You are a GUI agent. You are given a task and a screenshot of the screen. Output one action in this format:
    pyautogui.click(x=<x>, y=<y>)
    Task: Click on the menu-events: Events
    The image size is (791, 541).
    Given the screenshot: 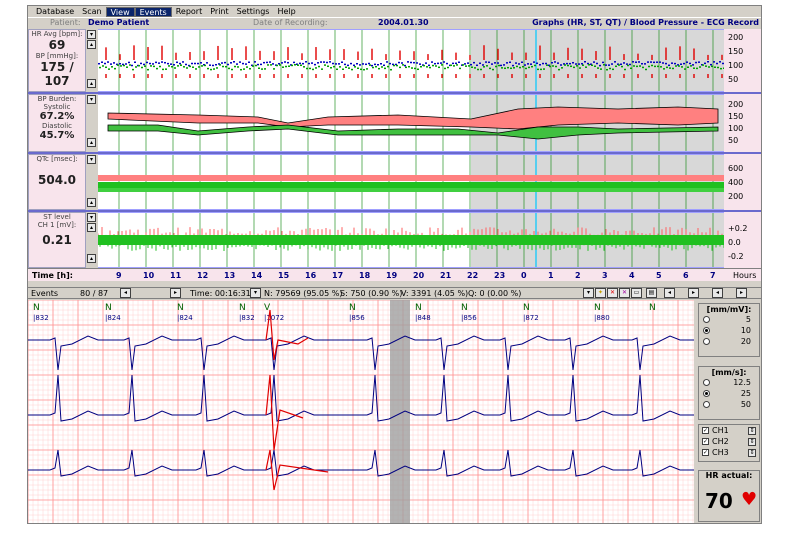 What is the action you would take?
    pyautogui.click(x=153, y=11)
    